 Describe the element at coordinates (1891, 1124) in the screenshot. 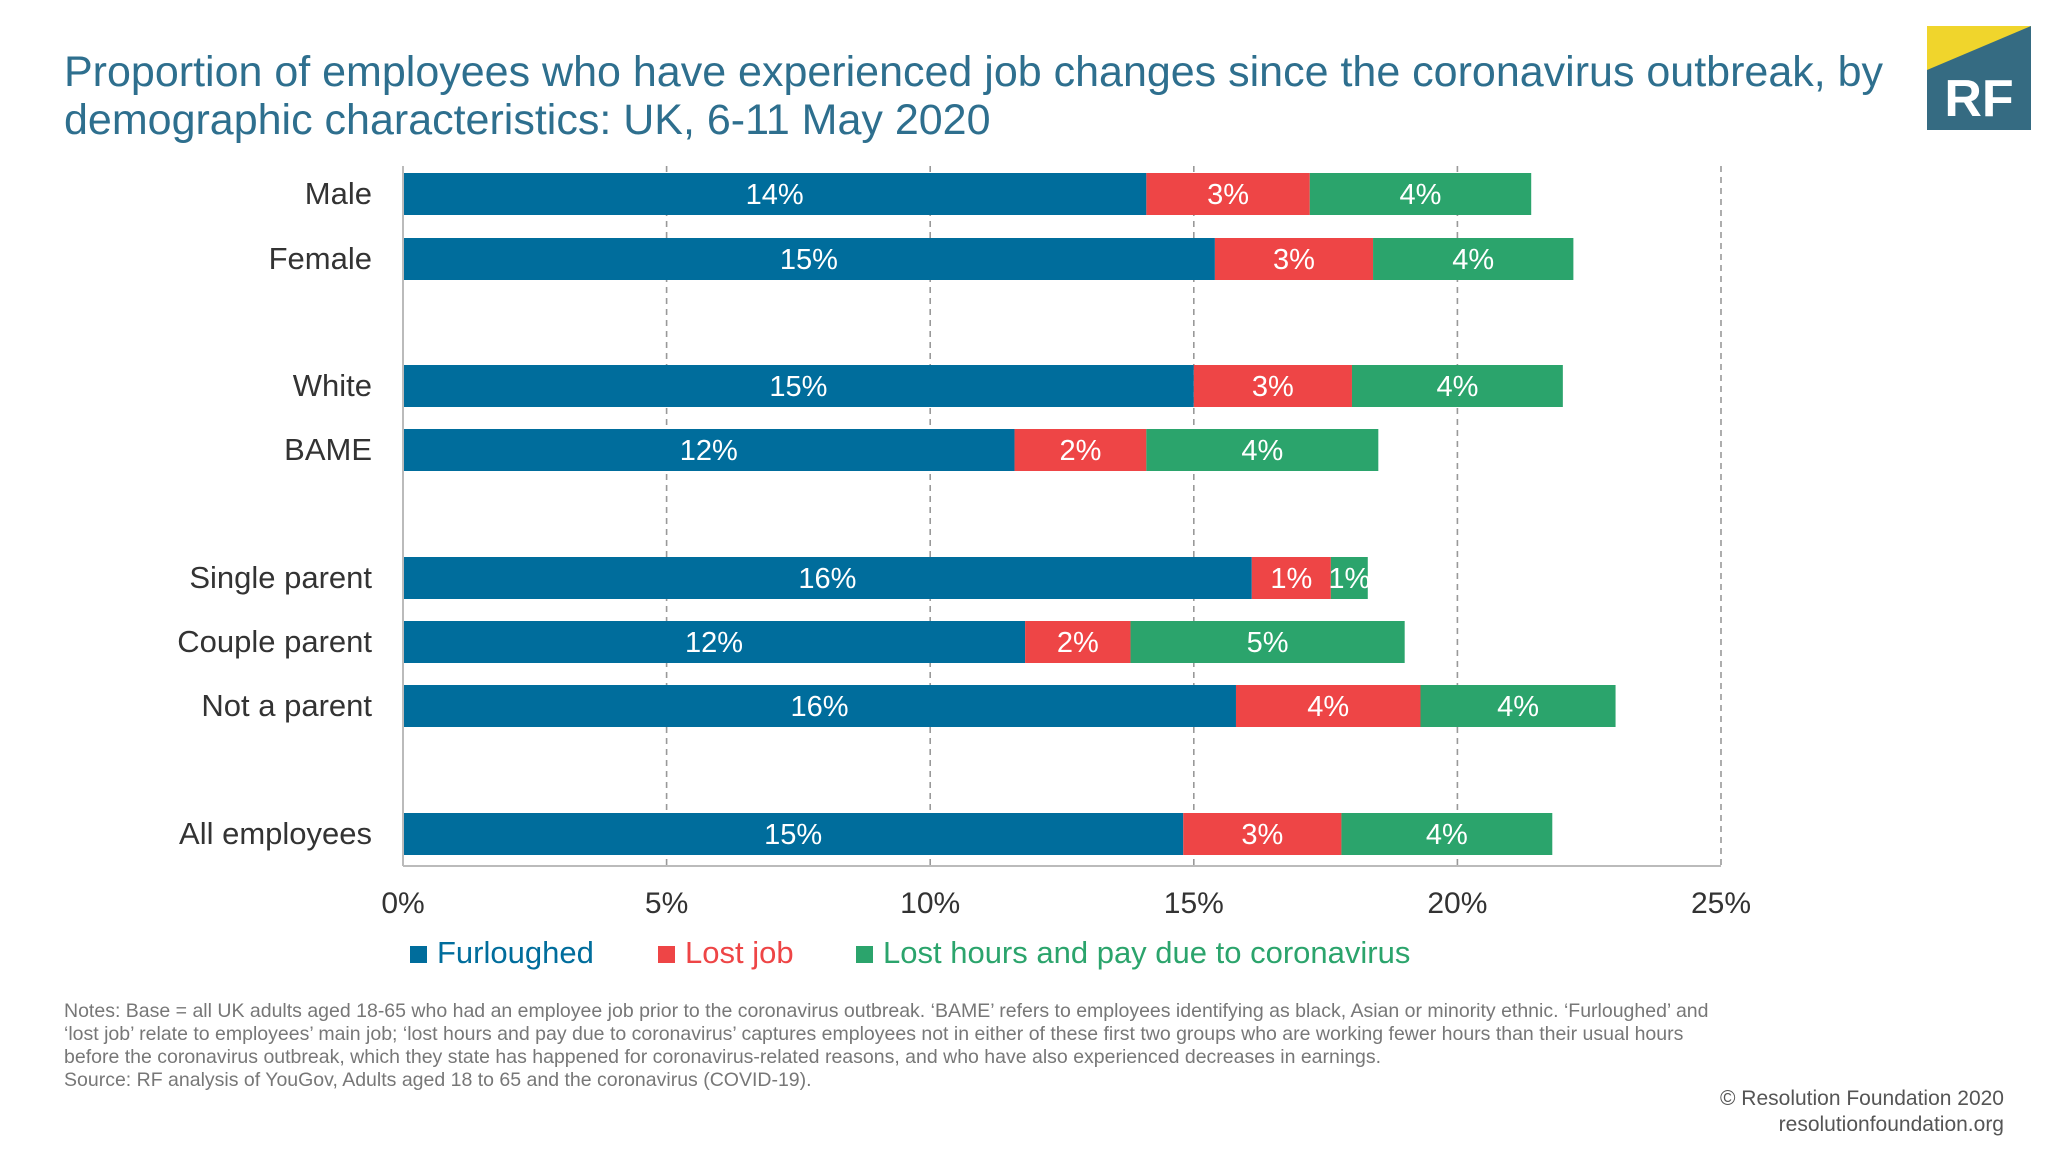

I see `website-link: resolutionfoundation.org` at that location.